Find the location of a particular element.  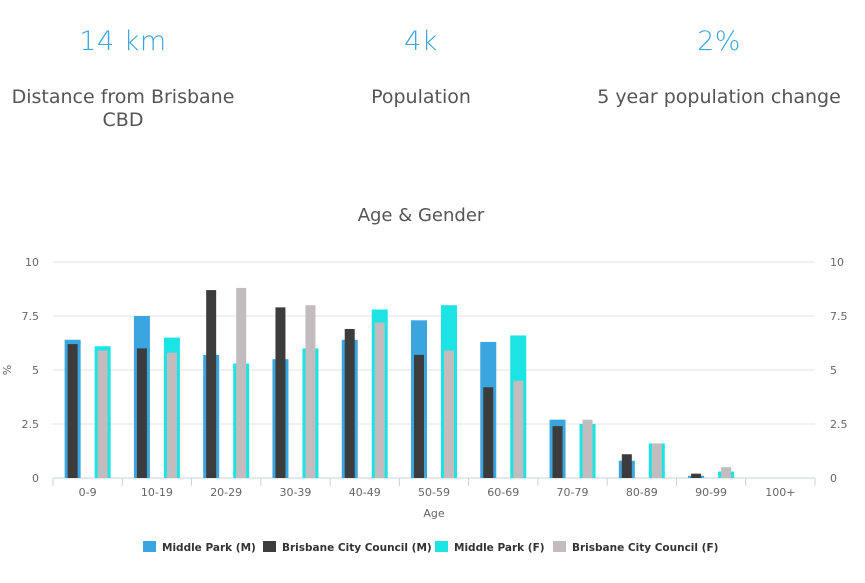

stat-label: Population is located at coordinates (421, 97).